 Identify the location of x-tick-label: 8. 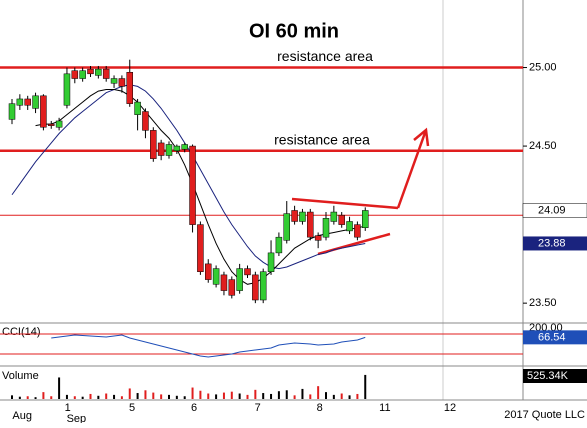
(320, 408).